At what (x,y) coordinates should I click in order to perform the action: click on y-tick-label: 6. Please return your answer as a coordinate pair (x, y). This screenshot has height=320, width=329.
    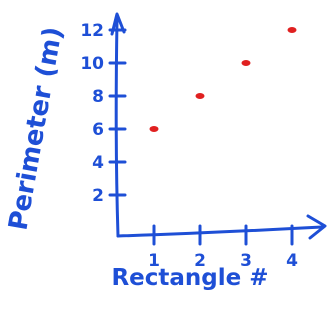
    Looking at the image, I should click on (98, 130).